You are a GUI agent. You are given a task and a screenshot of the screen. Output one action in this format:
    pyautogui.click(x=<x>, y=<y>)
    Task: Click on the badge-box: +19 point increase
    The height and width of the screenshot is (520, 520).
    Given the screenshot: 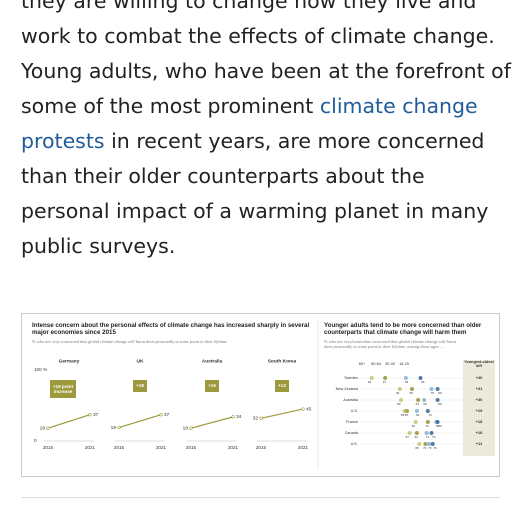 What is the action you would take?
    pyautogui.click(x=63, y=389)
    